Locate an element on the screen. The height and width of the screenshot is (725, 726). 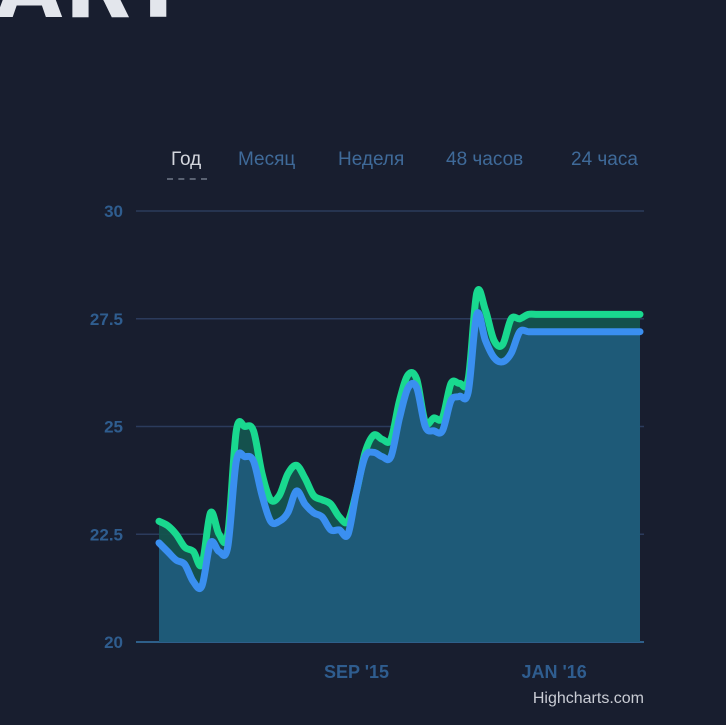
x-tick-label: JAN '16 is located at coordinates (553, 672).